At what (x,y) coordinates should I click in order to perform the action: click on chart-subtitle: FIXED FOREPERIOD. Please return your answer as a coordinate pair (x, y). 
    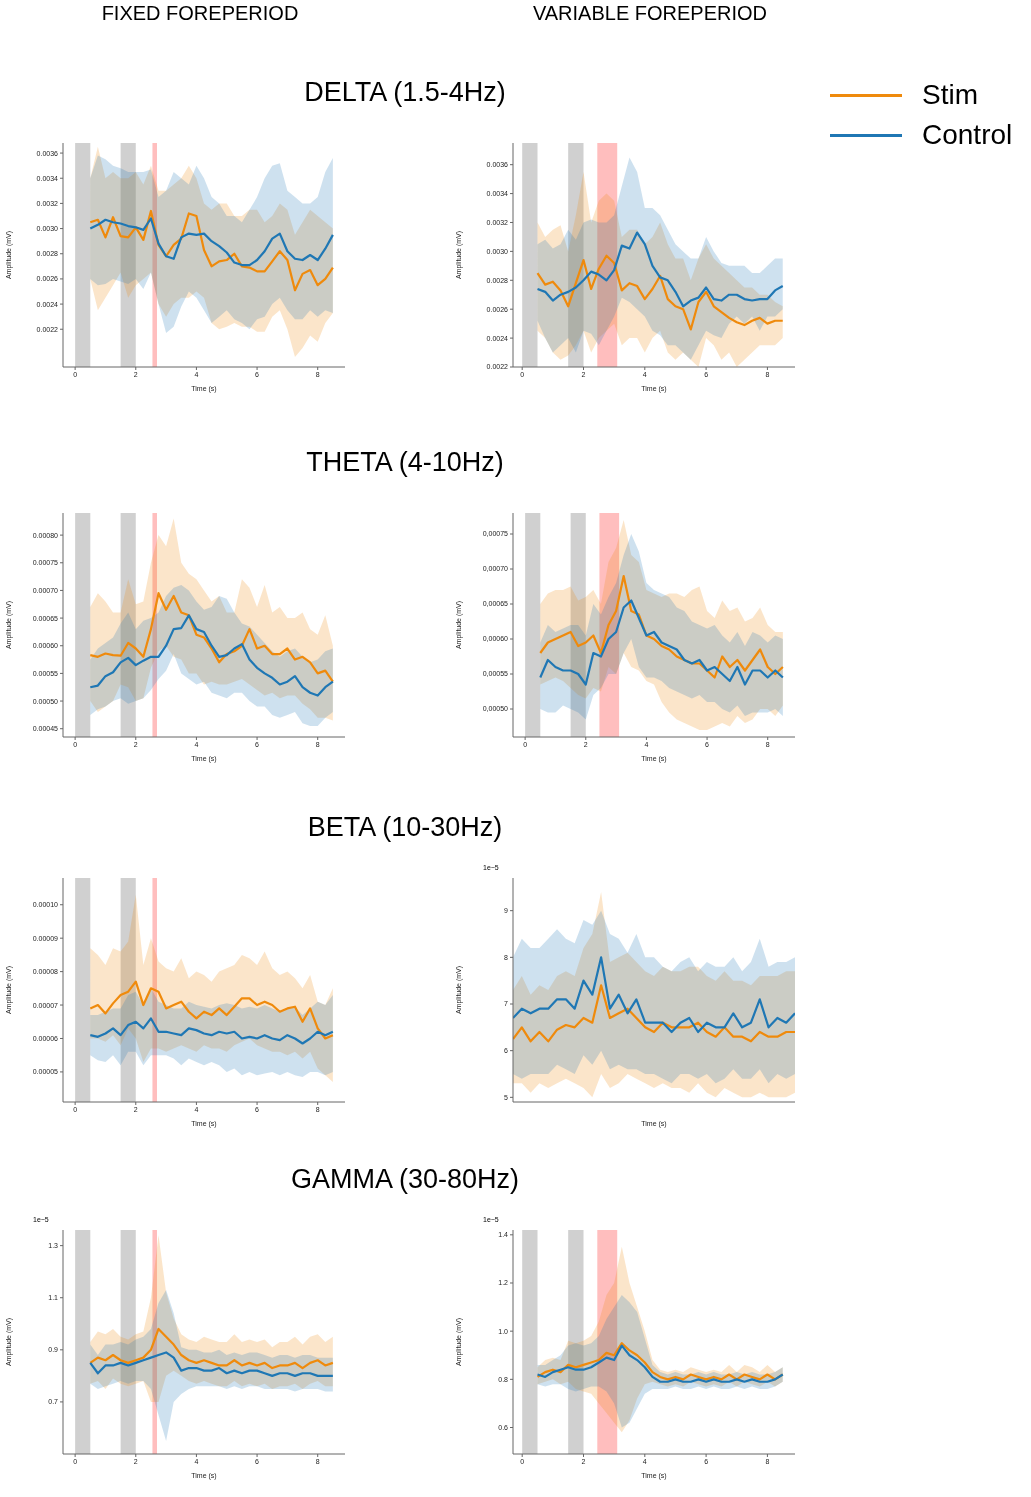
    Looking at the image, I should click on (200, 13).